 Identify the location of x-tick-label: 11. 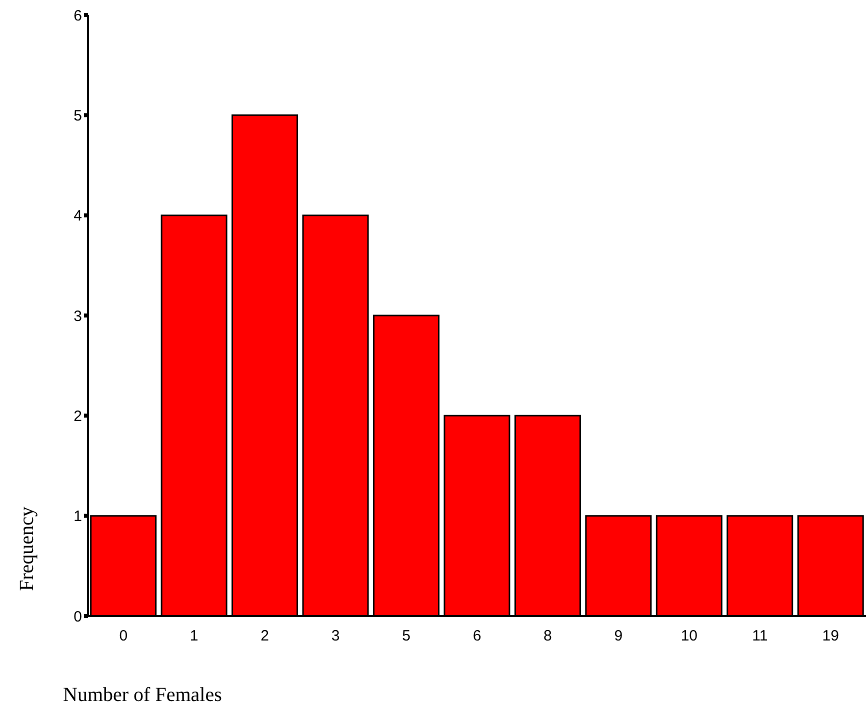
(760, 636).